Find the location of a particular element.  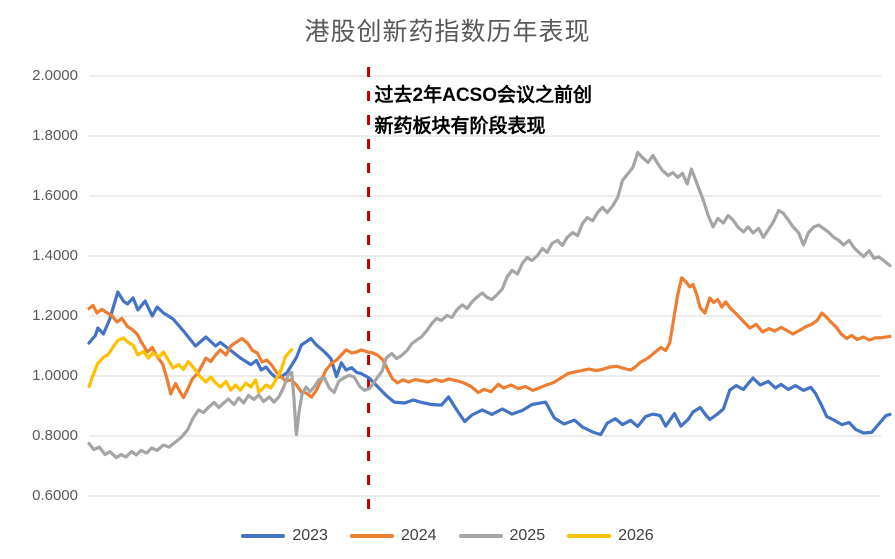

y-axis-tick-label: 1.4000 is located at coordinates (55, 255).